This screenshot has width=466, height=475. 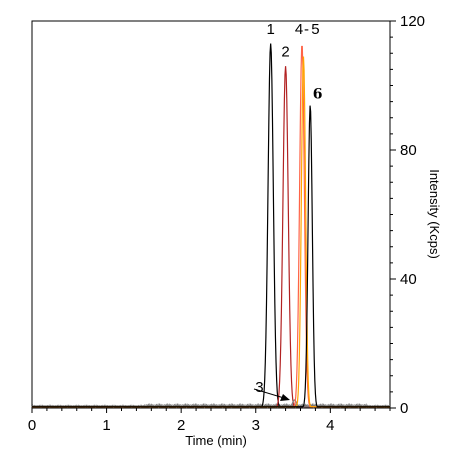 I want to click on annotation-layer: 12 3 4-5 6, so click(x=288, y=208).